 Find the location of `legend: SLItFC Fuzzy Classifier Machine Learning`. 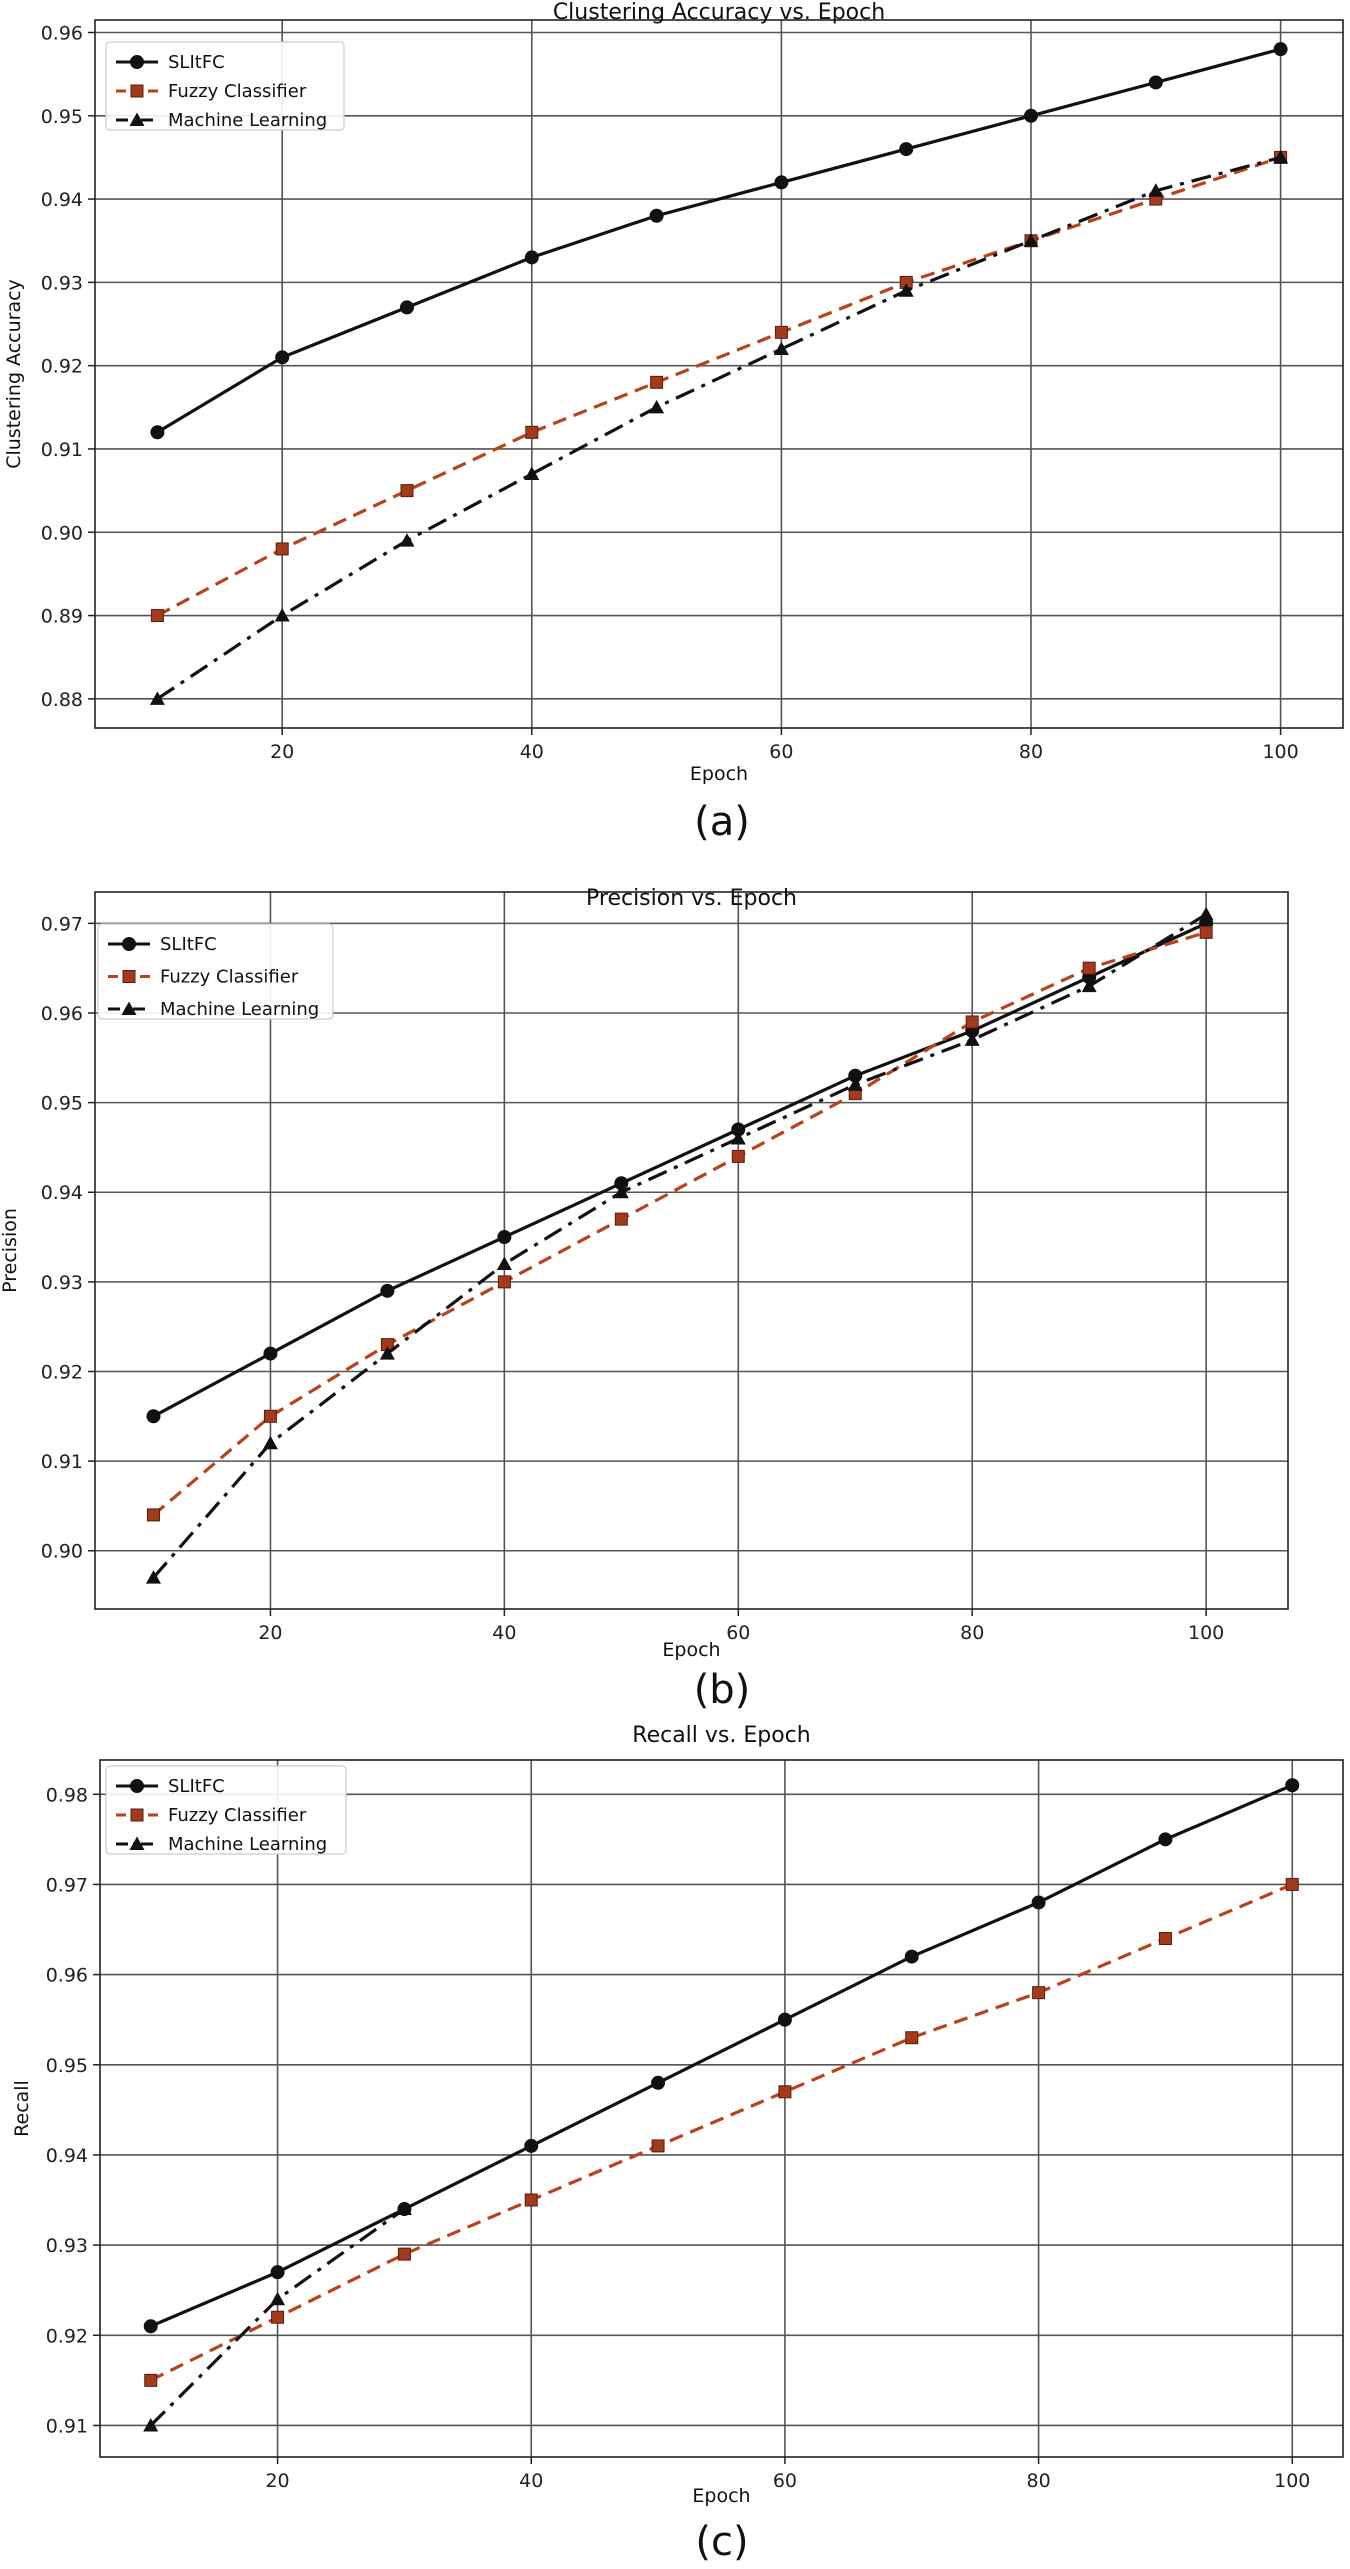

legend: SLItFC Fuzzy Classifier Machine Learning is located at coordinates (226, 1810).